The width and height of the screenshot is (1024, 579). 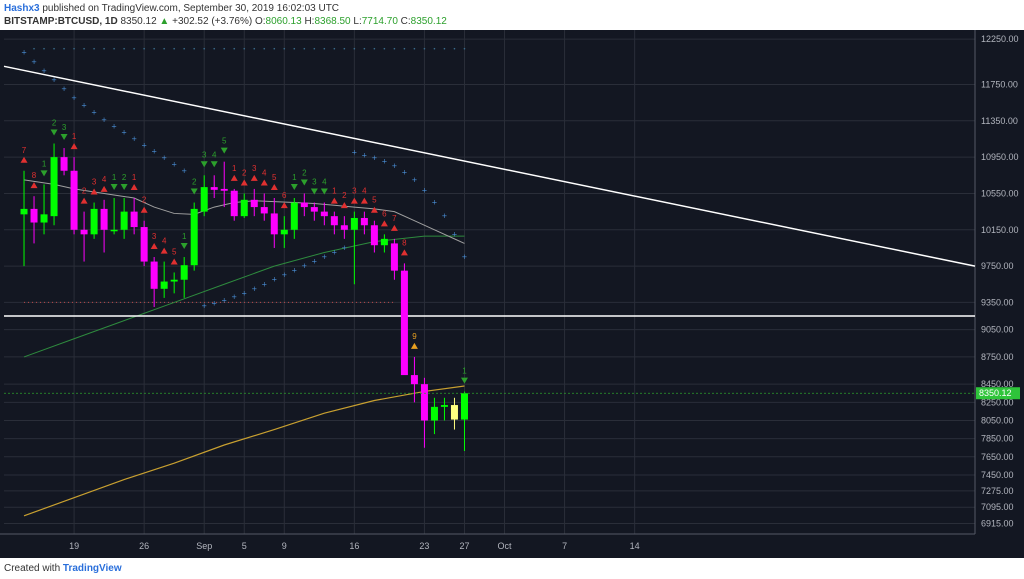 What do you see at coordinates (997, 524) in the screenshot?
I see `y-tick-label: 6915.00` at bounding box center [997, 524].